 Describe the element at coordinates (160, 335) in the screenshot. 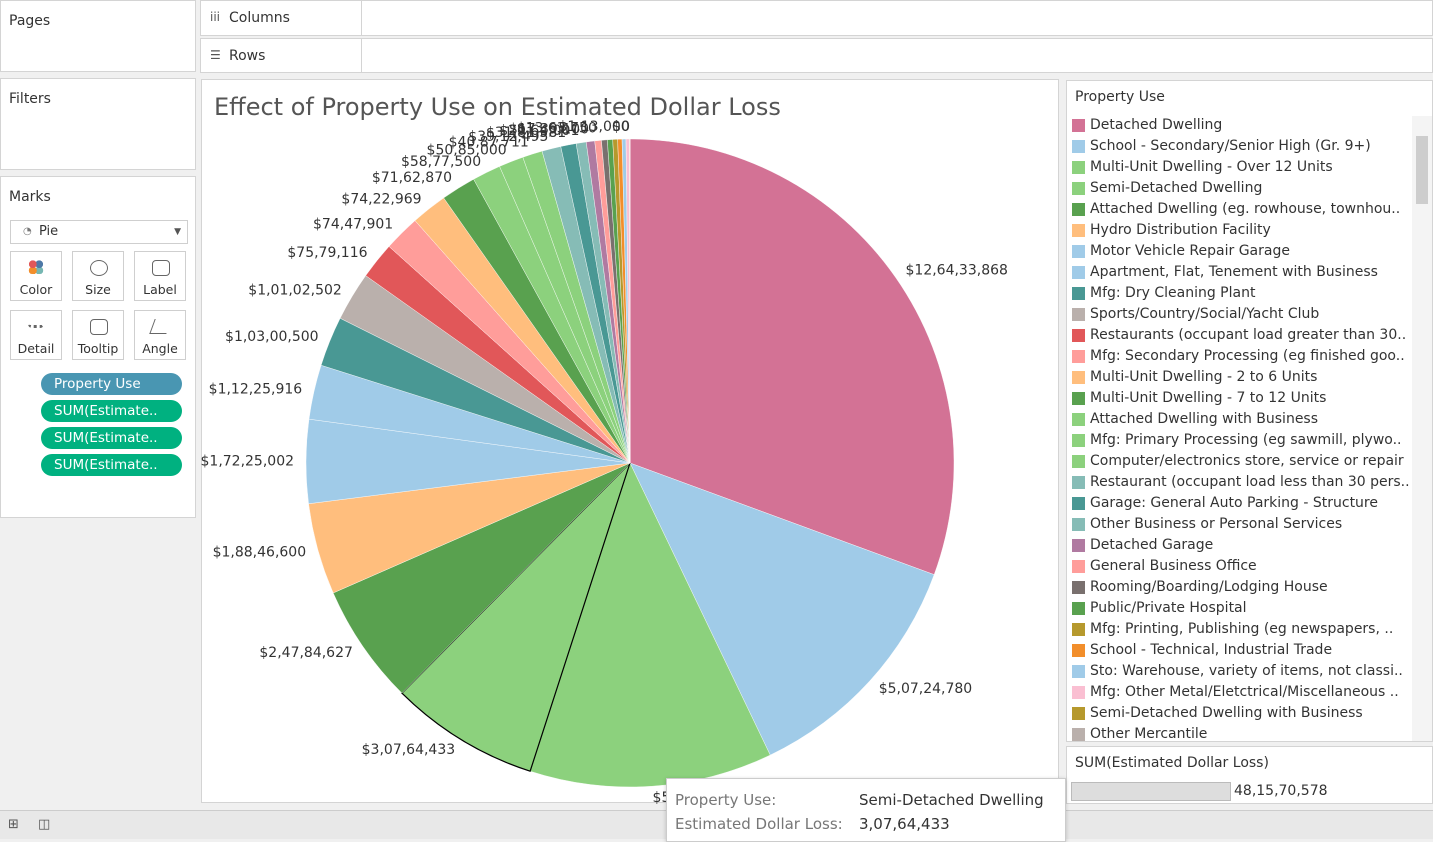

I see `angle-button: Angle` at that location.